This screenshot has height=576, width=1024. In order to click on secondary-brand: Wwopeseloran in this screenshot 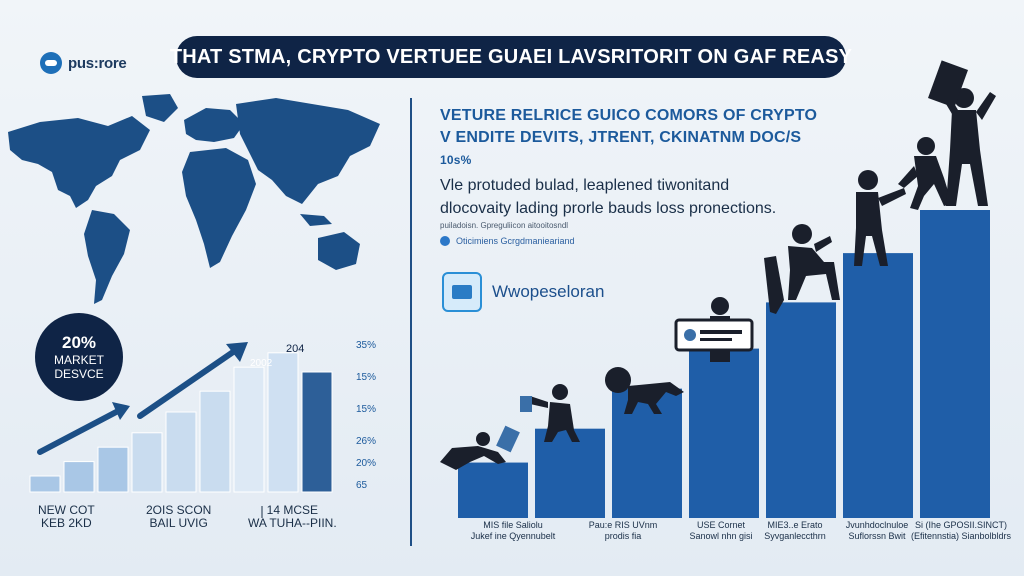, I will do `click(523, 292)`.